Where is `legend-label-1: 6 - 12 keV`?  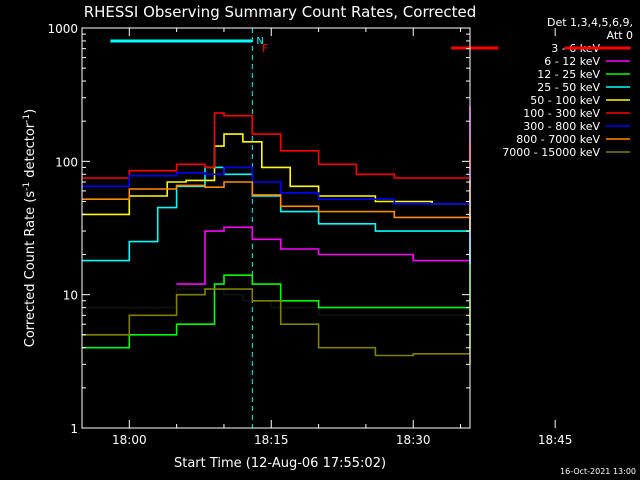
legend-label-1: 6 - 12 keV is located at coordinates (572, 61).